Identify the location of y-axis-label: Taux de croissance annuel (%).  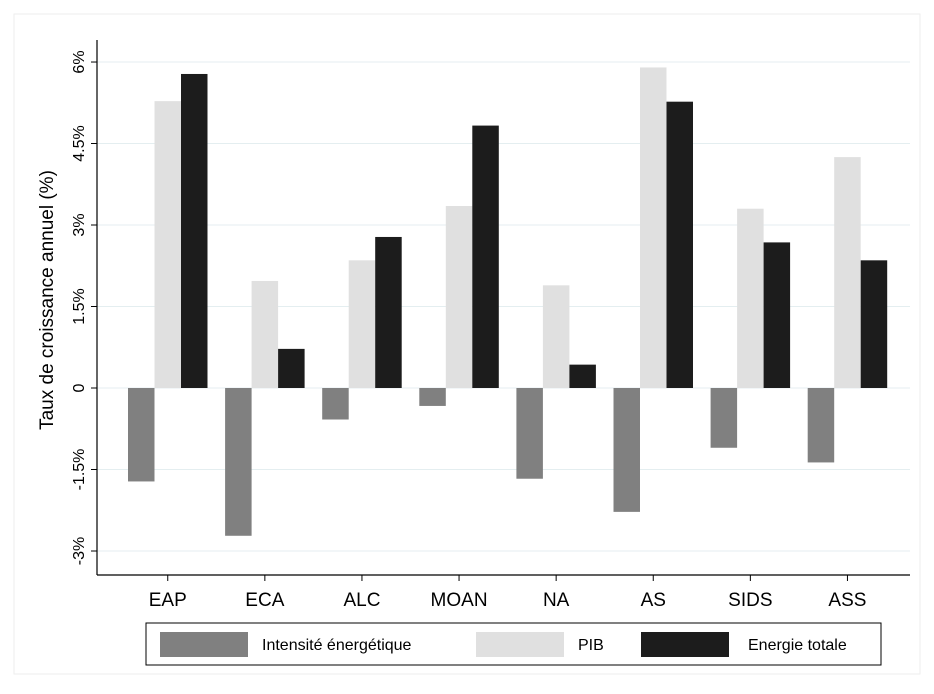
(47, 300).